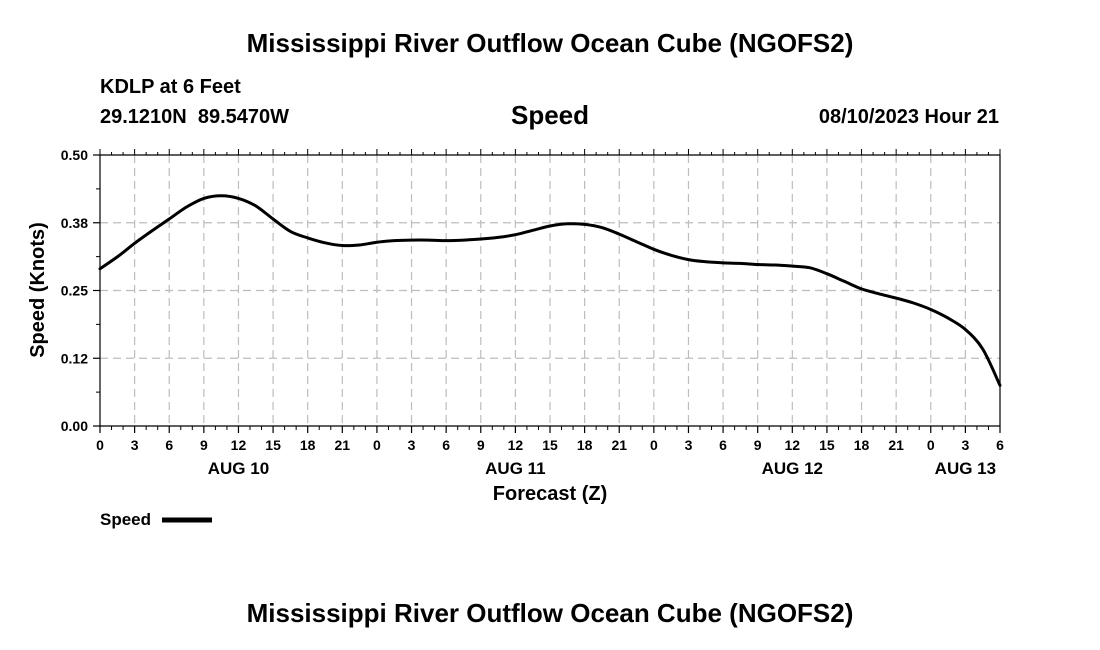 The image size is (1100, 650). Describe the element at coordinates (74, 426) in the screenshot. I see `y-tick-label: 0.00` at that location.